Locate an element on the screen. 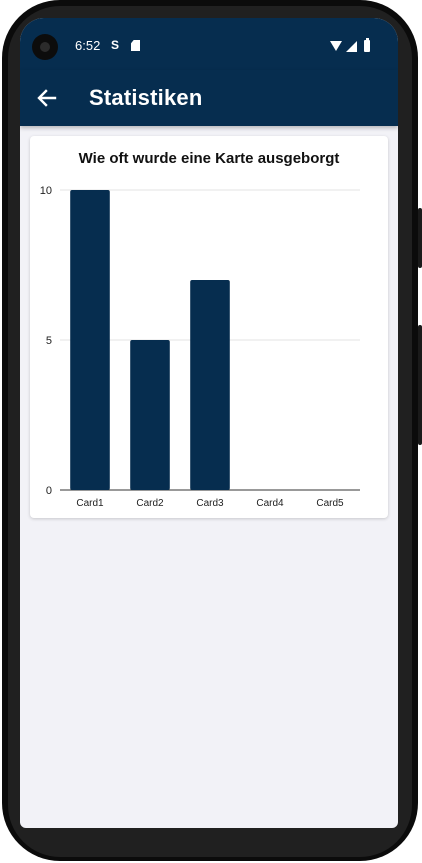 This screenshot has height=863, width=422. front-camera is located at coordinates (45, 47).